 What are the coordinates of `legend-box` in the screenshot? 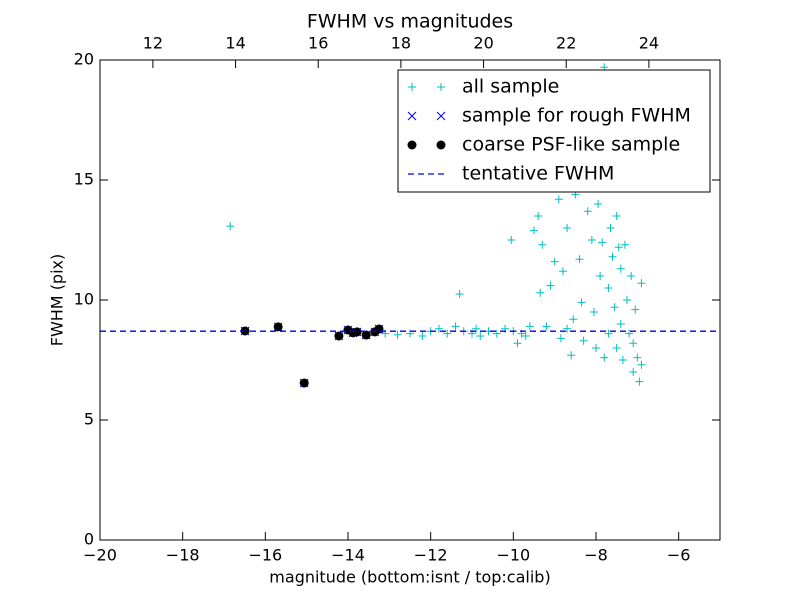 It's located at (554, 131).